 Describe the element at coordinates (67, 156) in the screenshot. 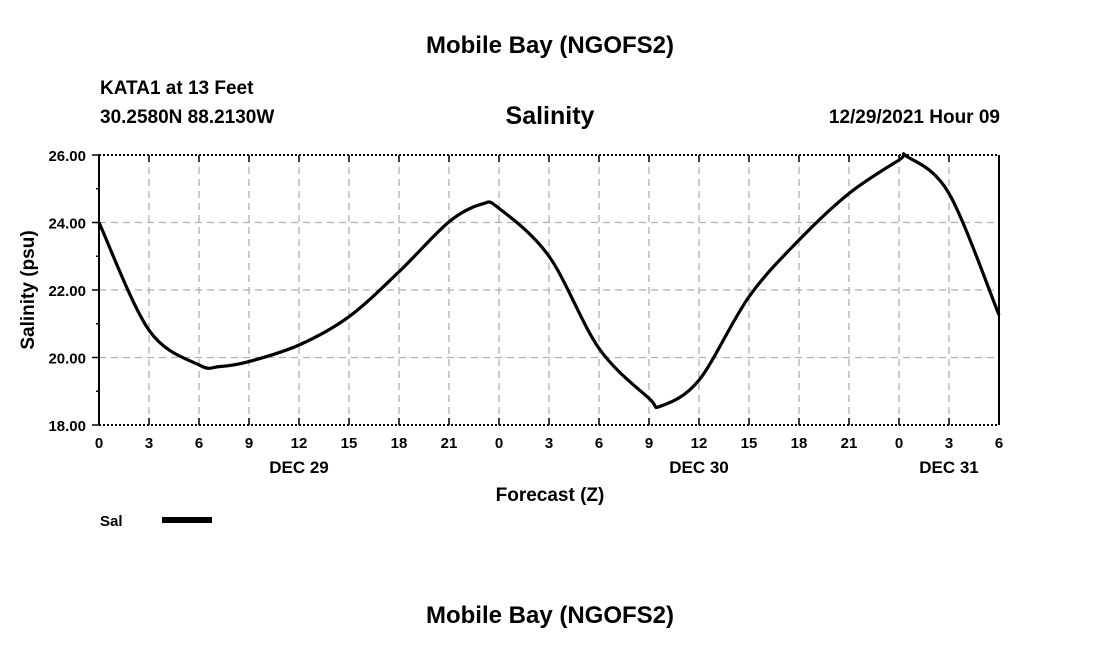

I see `y-tick-label: 26.00` at that location.